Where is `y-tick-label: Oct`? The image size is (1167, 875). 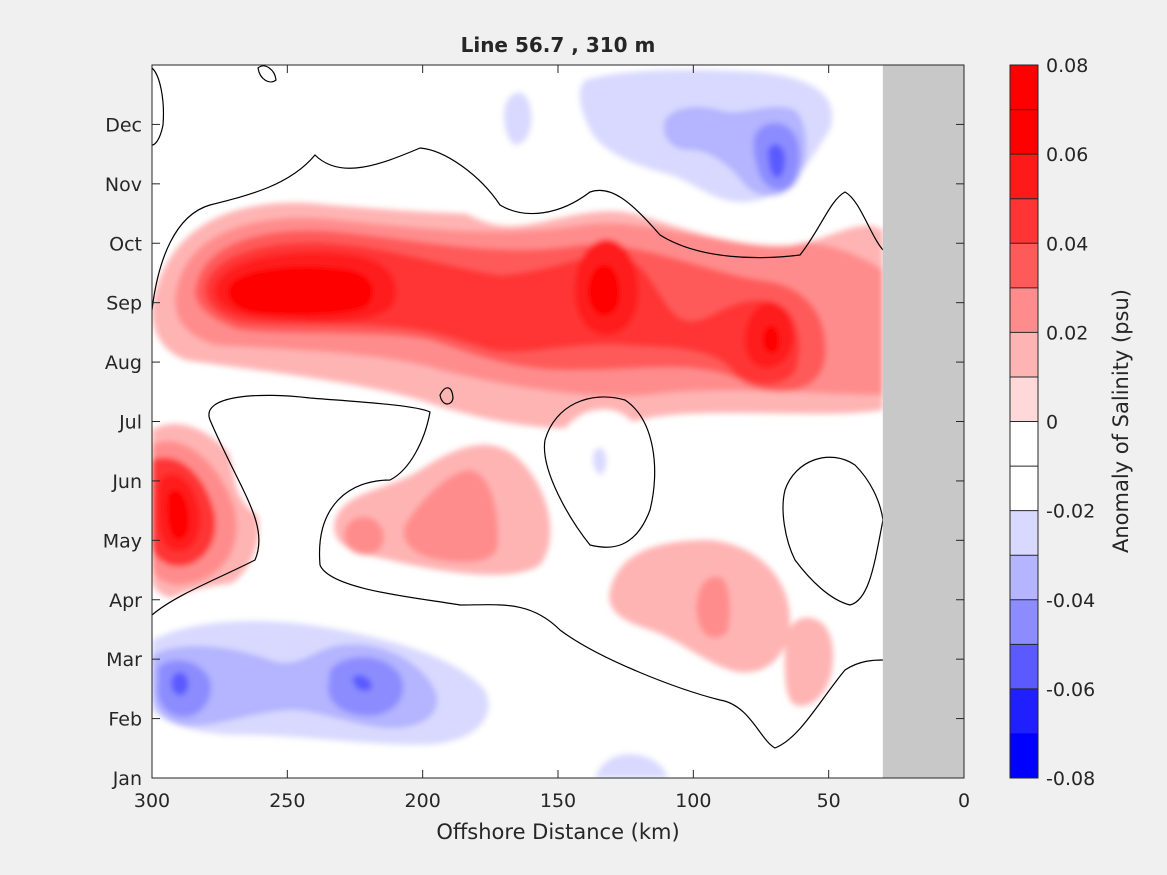
y-tick-label: Oct is located at coordinates (125, 244).